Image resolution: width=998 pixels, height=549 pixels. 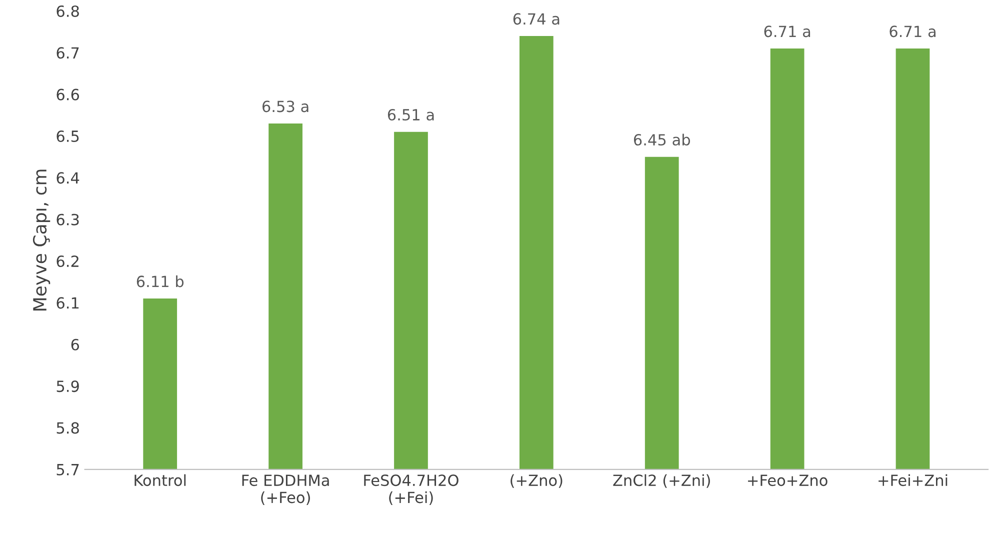 What do you see at coordinates (75, 344) in the screenshot?
I see `y-tick-label: 6` at bounding box center [75, 344].